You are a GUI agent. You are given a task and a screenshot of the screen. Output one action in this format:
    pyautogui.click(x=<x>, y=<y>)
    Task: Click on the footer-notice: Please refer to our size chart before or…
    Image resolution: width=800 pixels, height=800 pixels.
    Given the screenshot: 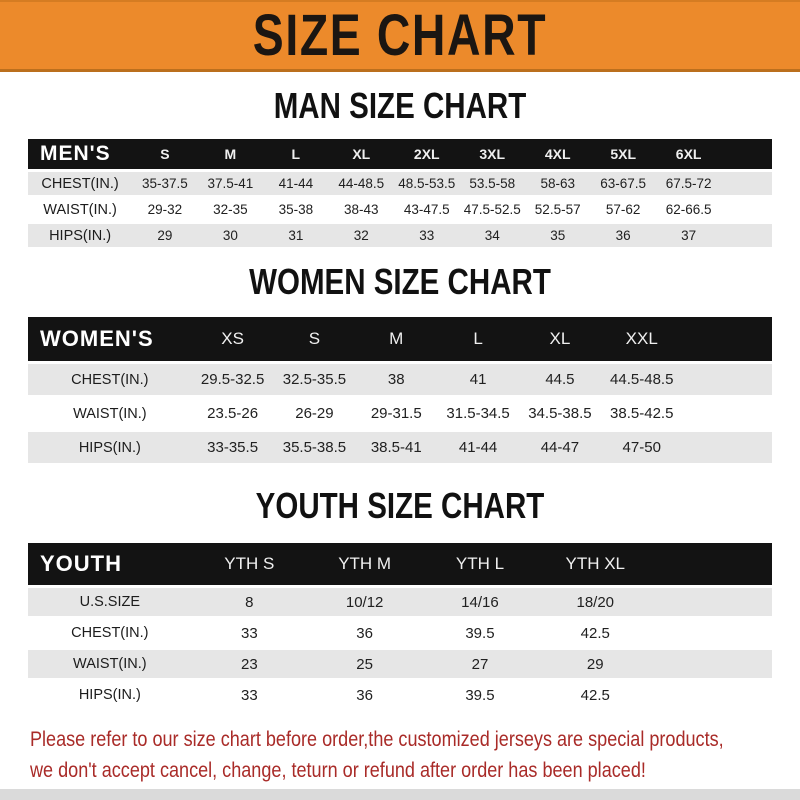 What is the action you would take?
    pyautogui.click(x=400, y=755)
    